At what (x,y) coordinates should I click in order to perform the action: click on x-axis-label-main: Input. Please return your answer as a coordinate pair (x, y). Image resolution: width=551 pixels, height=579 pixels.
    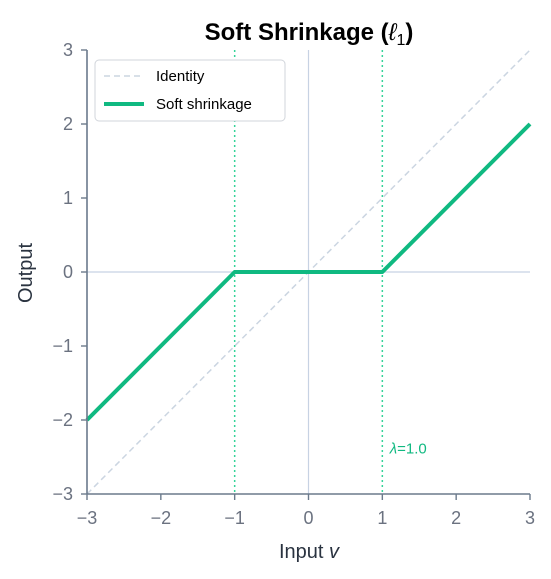
    Looking at the image, I should click on (304, 552).